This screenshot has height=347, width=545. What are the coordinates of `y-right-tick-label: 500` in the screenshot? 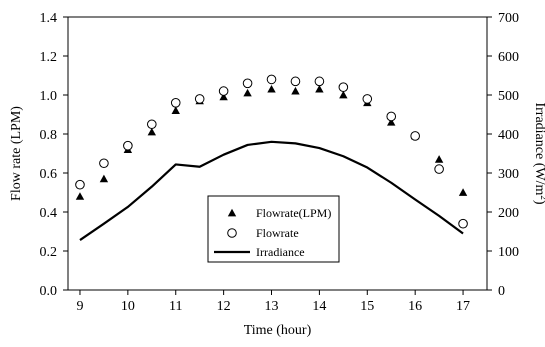 It's located at (508, 96).